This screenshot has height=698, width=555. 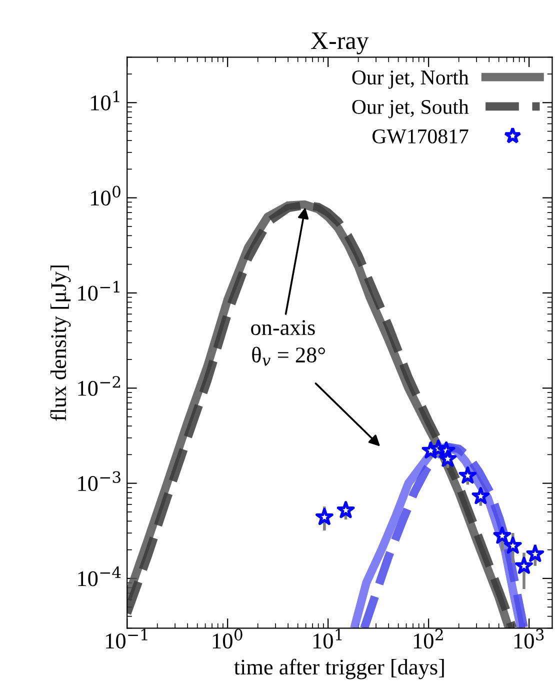 What do you see at coordinates (227, 638) in the screenshot?
I see `x-tick-label: 10$^{0}$` at bounding box center [227, 638].